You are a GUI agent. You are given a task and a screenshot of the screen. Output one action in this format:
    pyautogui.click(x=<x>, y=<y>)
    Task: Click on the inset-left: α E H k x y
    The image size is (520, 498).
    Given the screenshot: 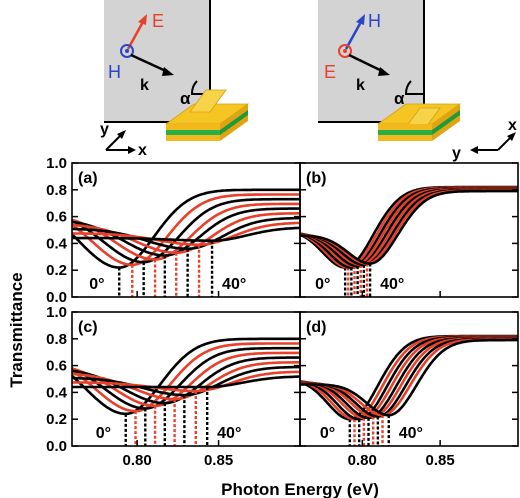 What is the action you would take?
    pyautogui.click(x=175, y=79)
    